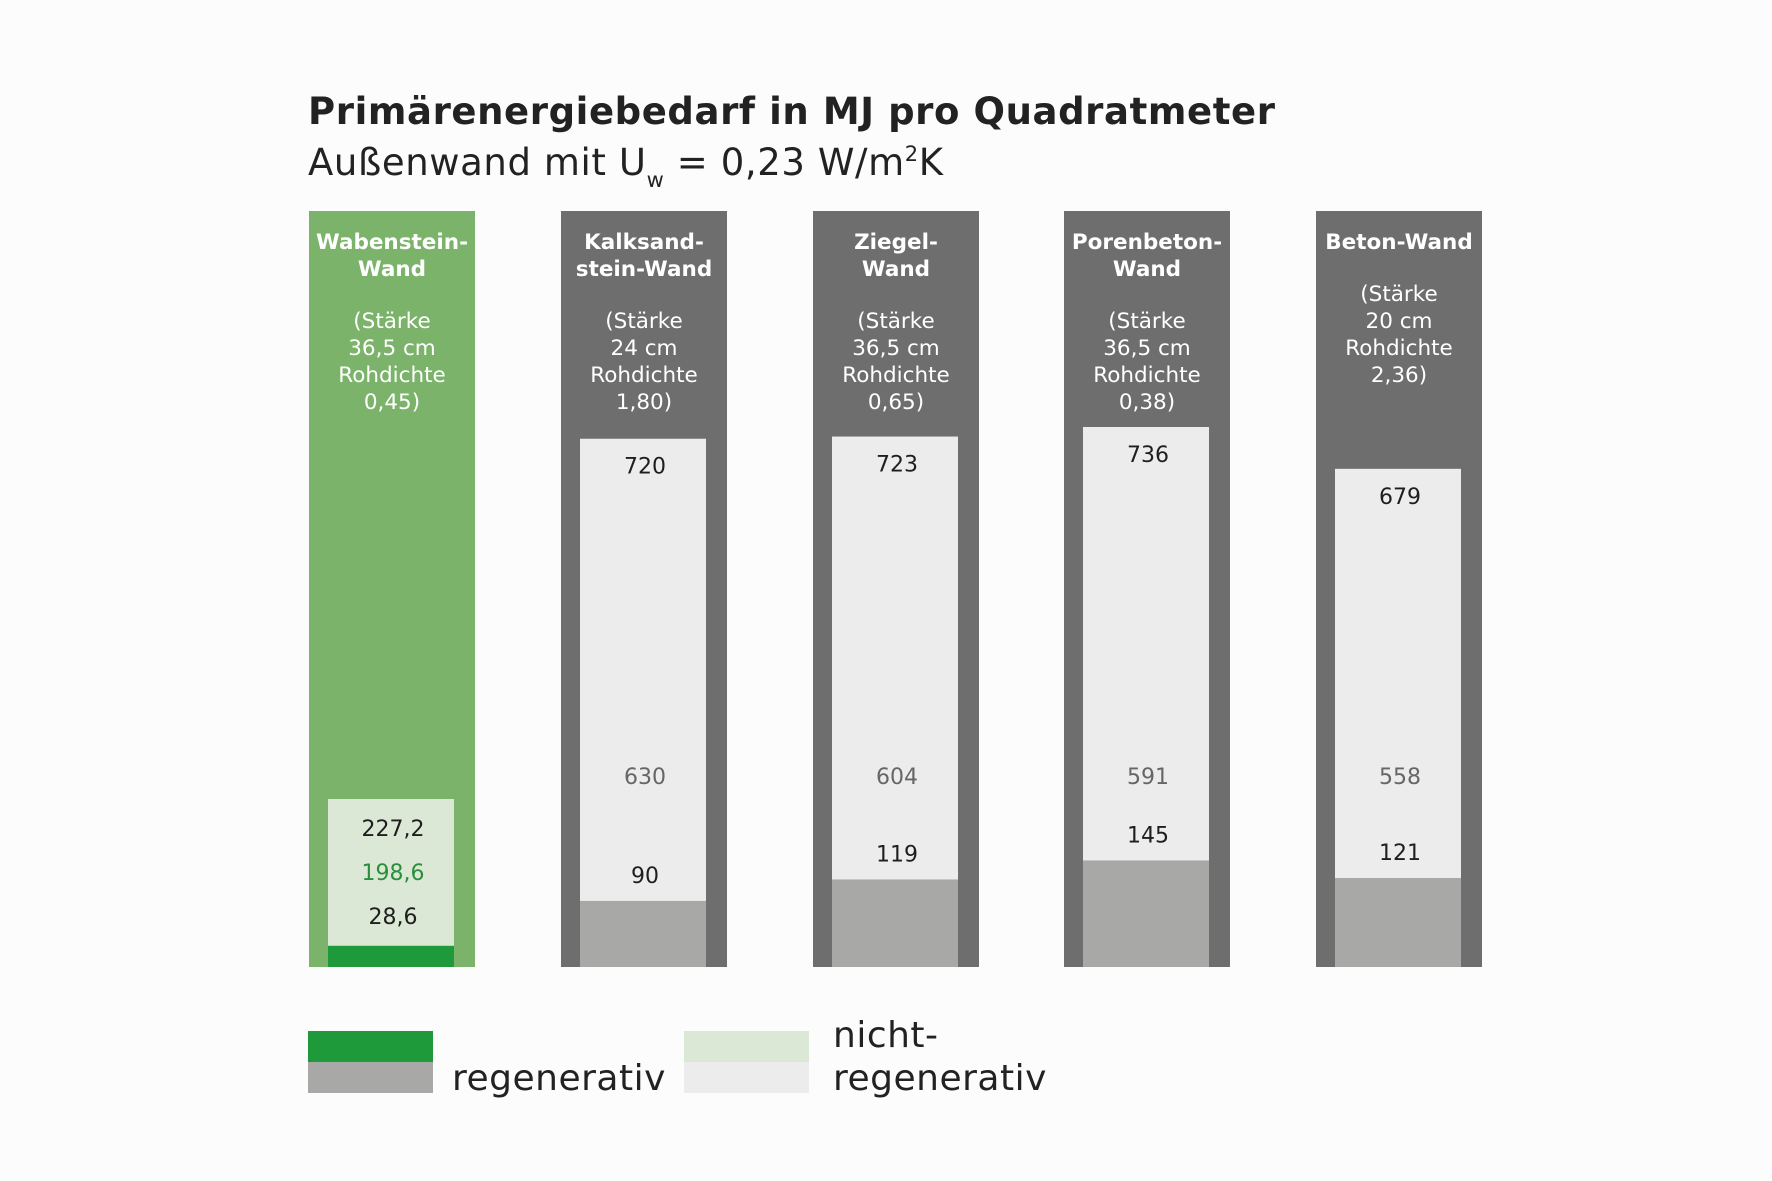  Describe the element at coordinates (644, 402) in the screenshot. I see `col-2-spec-line: 1,80)` at that location.